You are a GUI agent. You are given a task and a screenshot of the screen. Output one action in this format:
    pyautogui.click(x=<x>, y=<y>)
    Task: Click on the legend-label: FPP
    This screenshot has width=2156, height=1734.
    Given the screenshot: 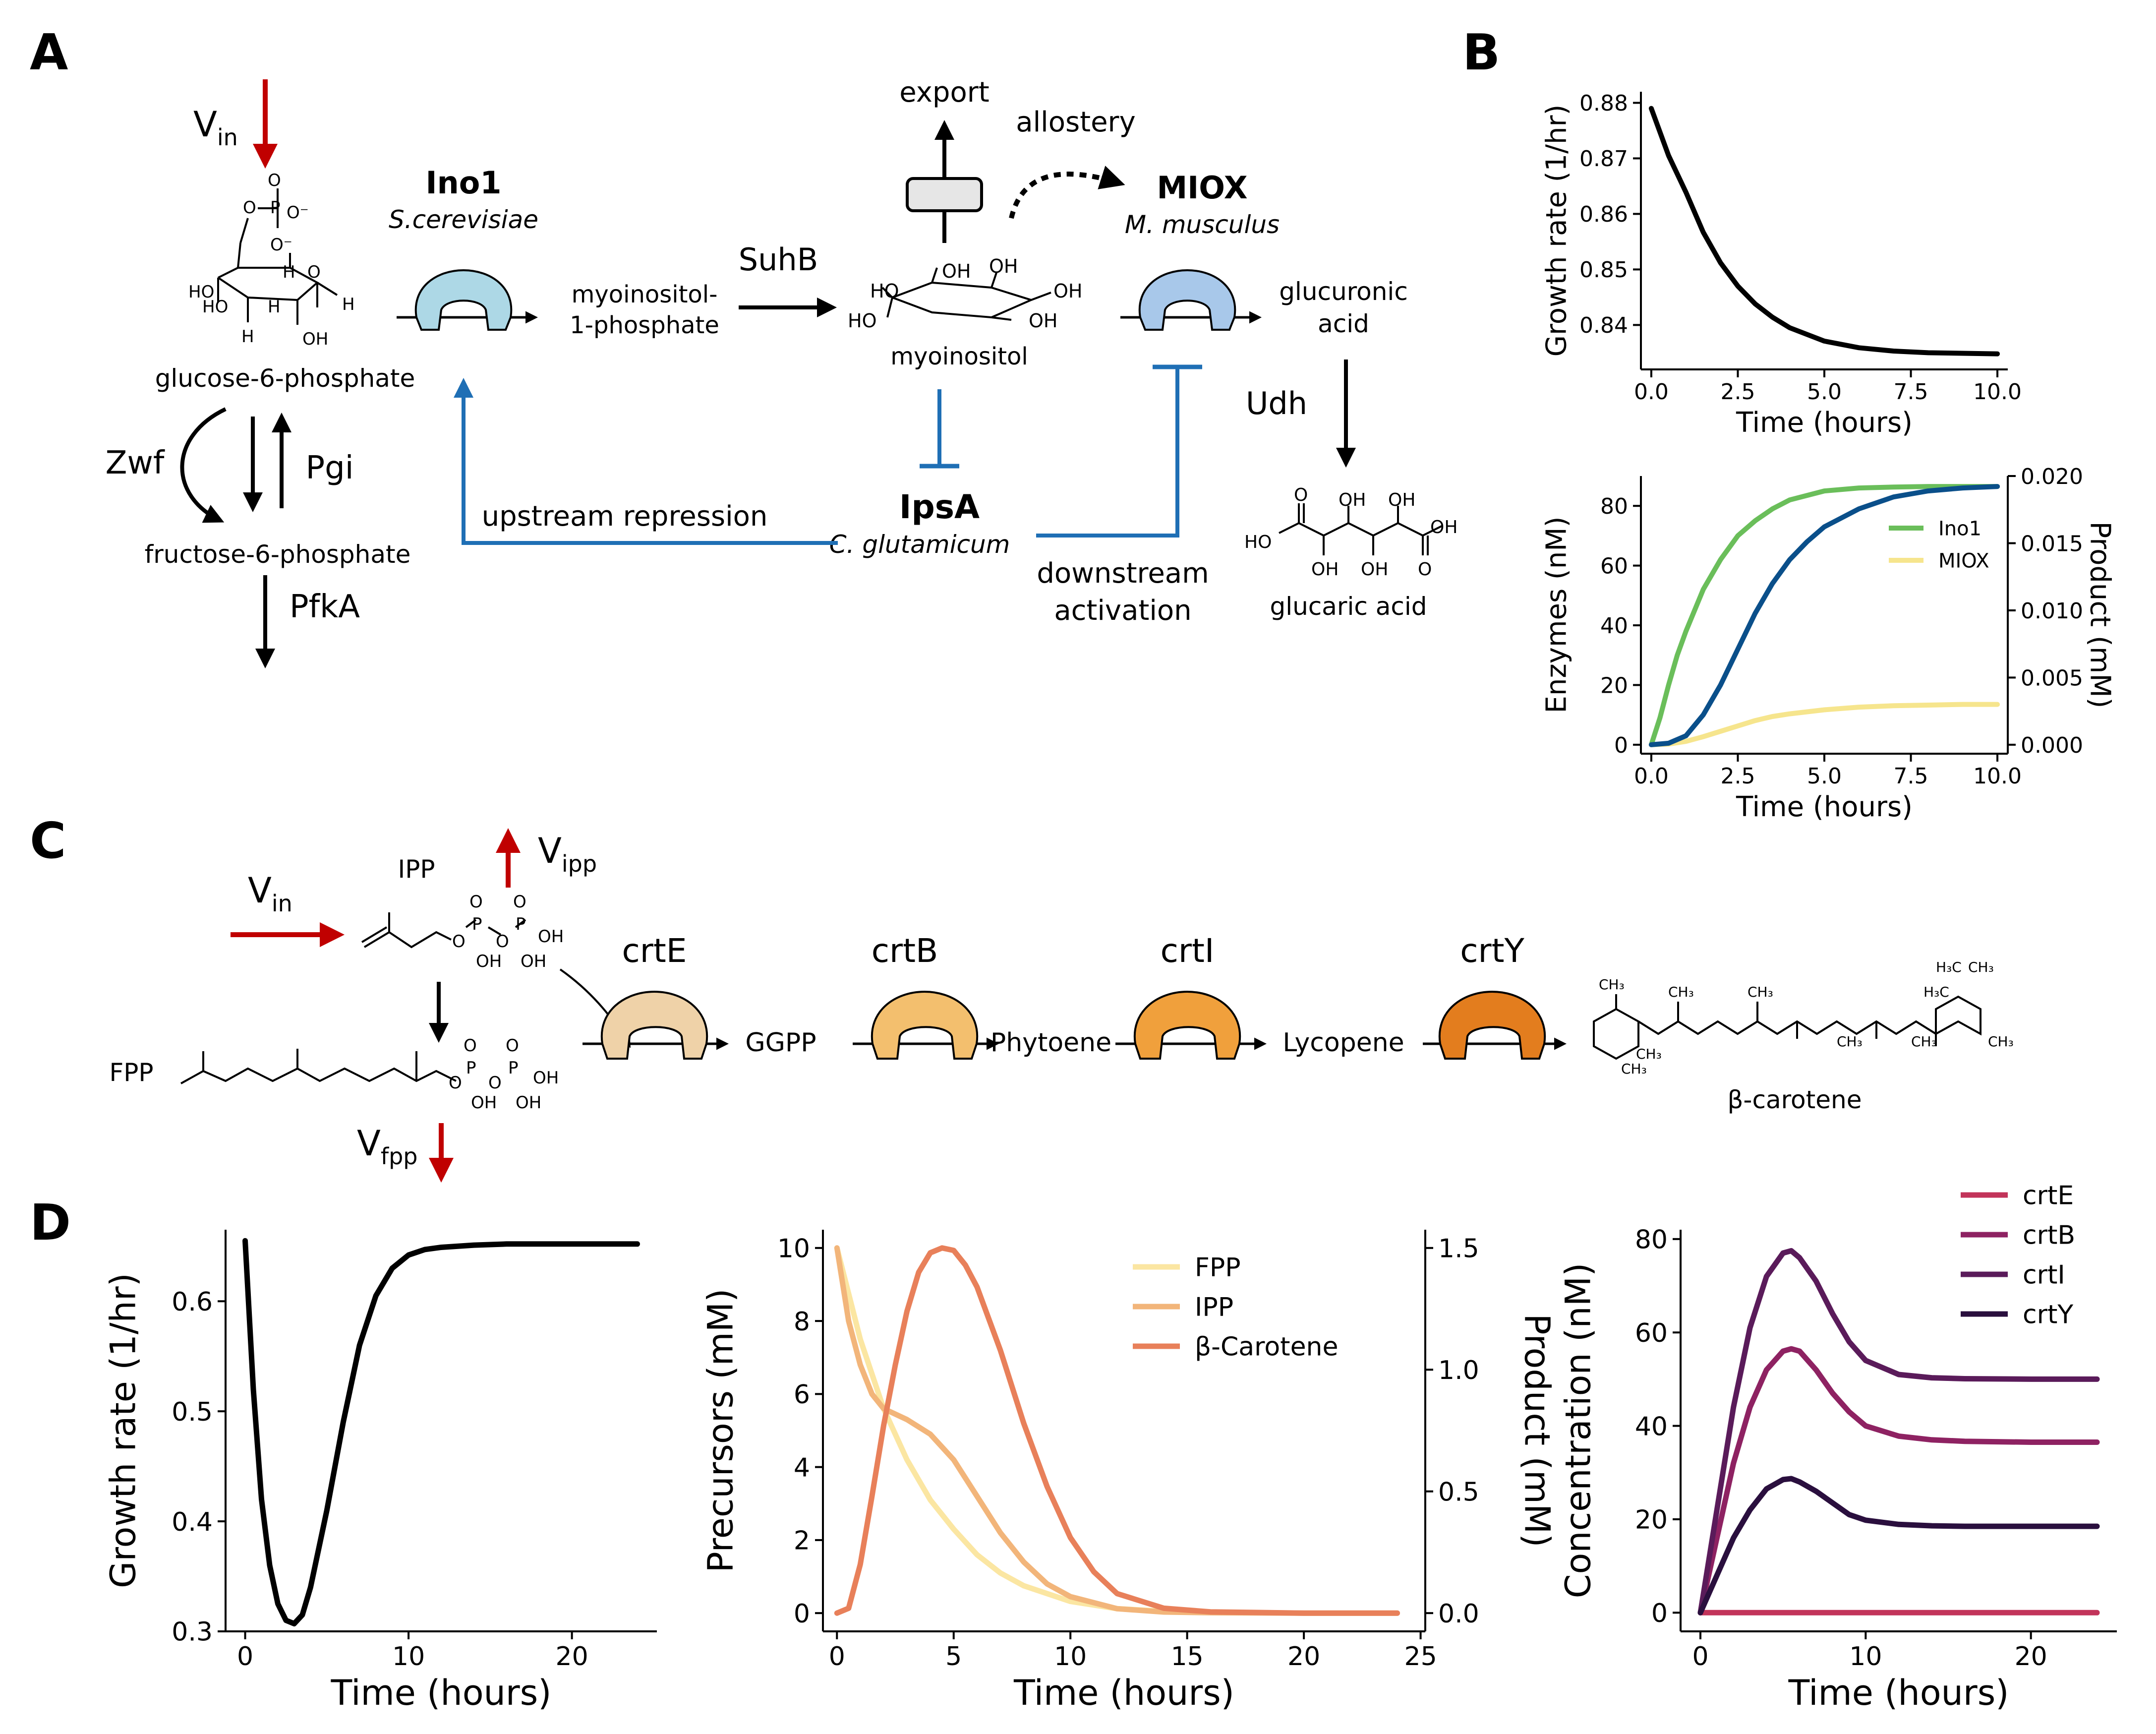 What is the action you would take?
    pyautogui.click(x=1218, y=1268)
    